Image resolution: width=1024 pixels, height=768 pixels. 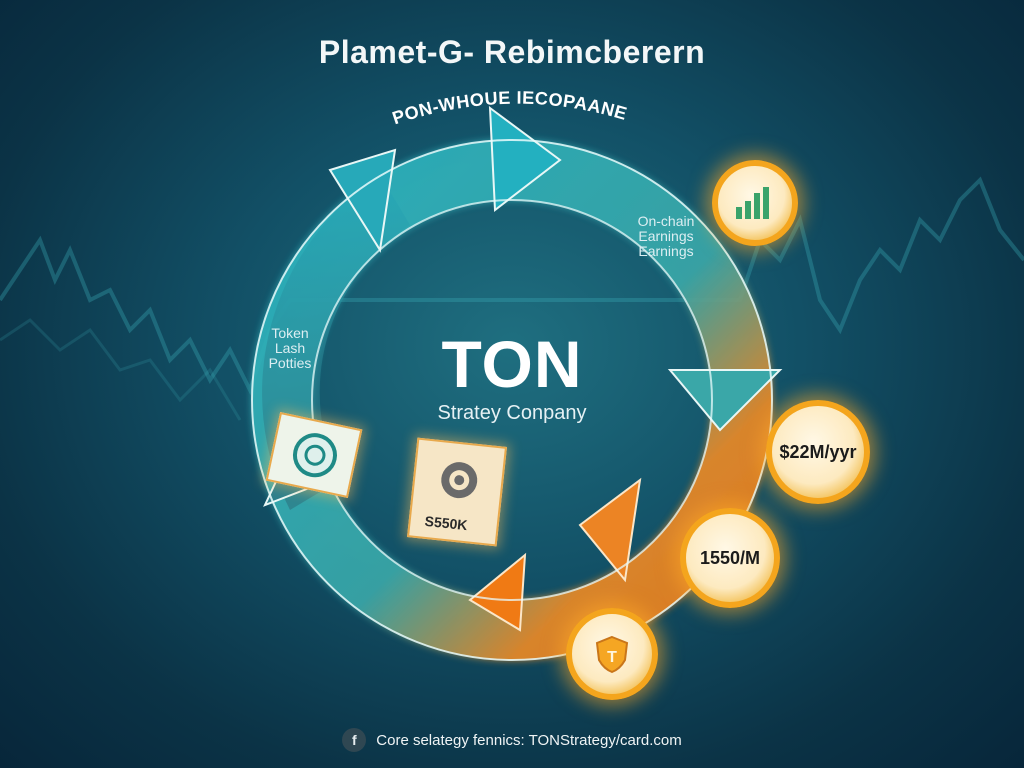 I want to click on arrow-head-top, so click(x=525, y=158).